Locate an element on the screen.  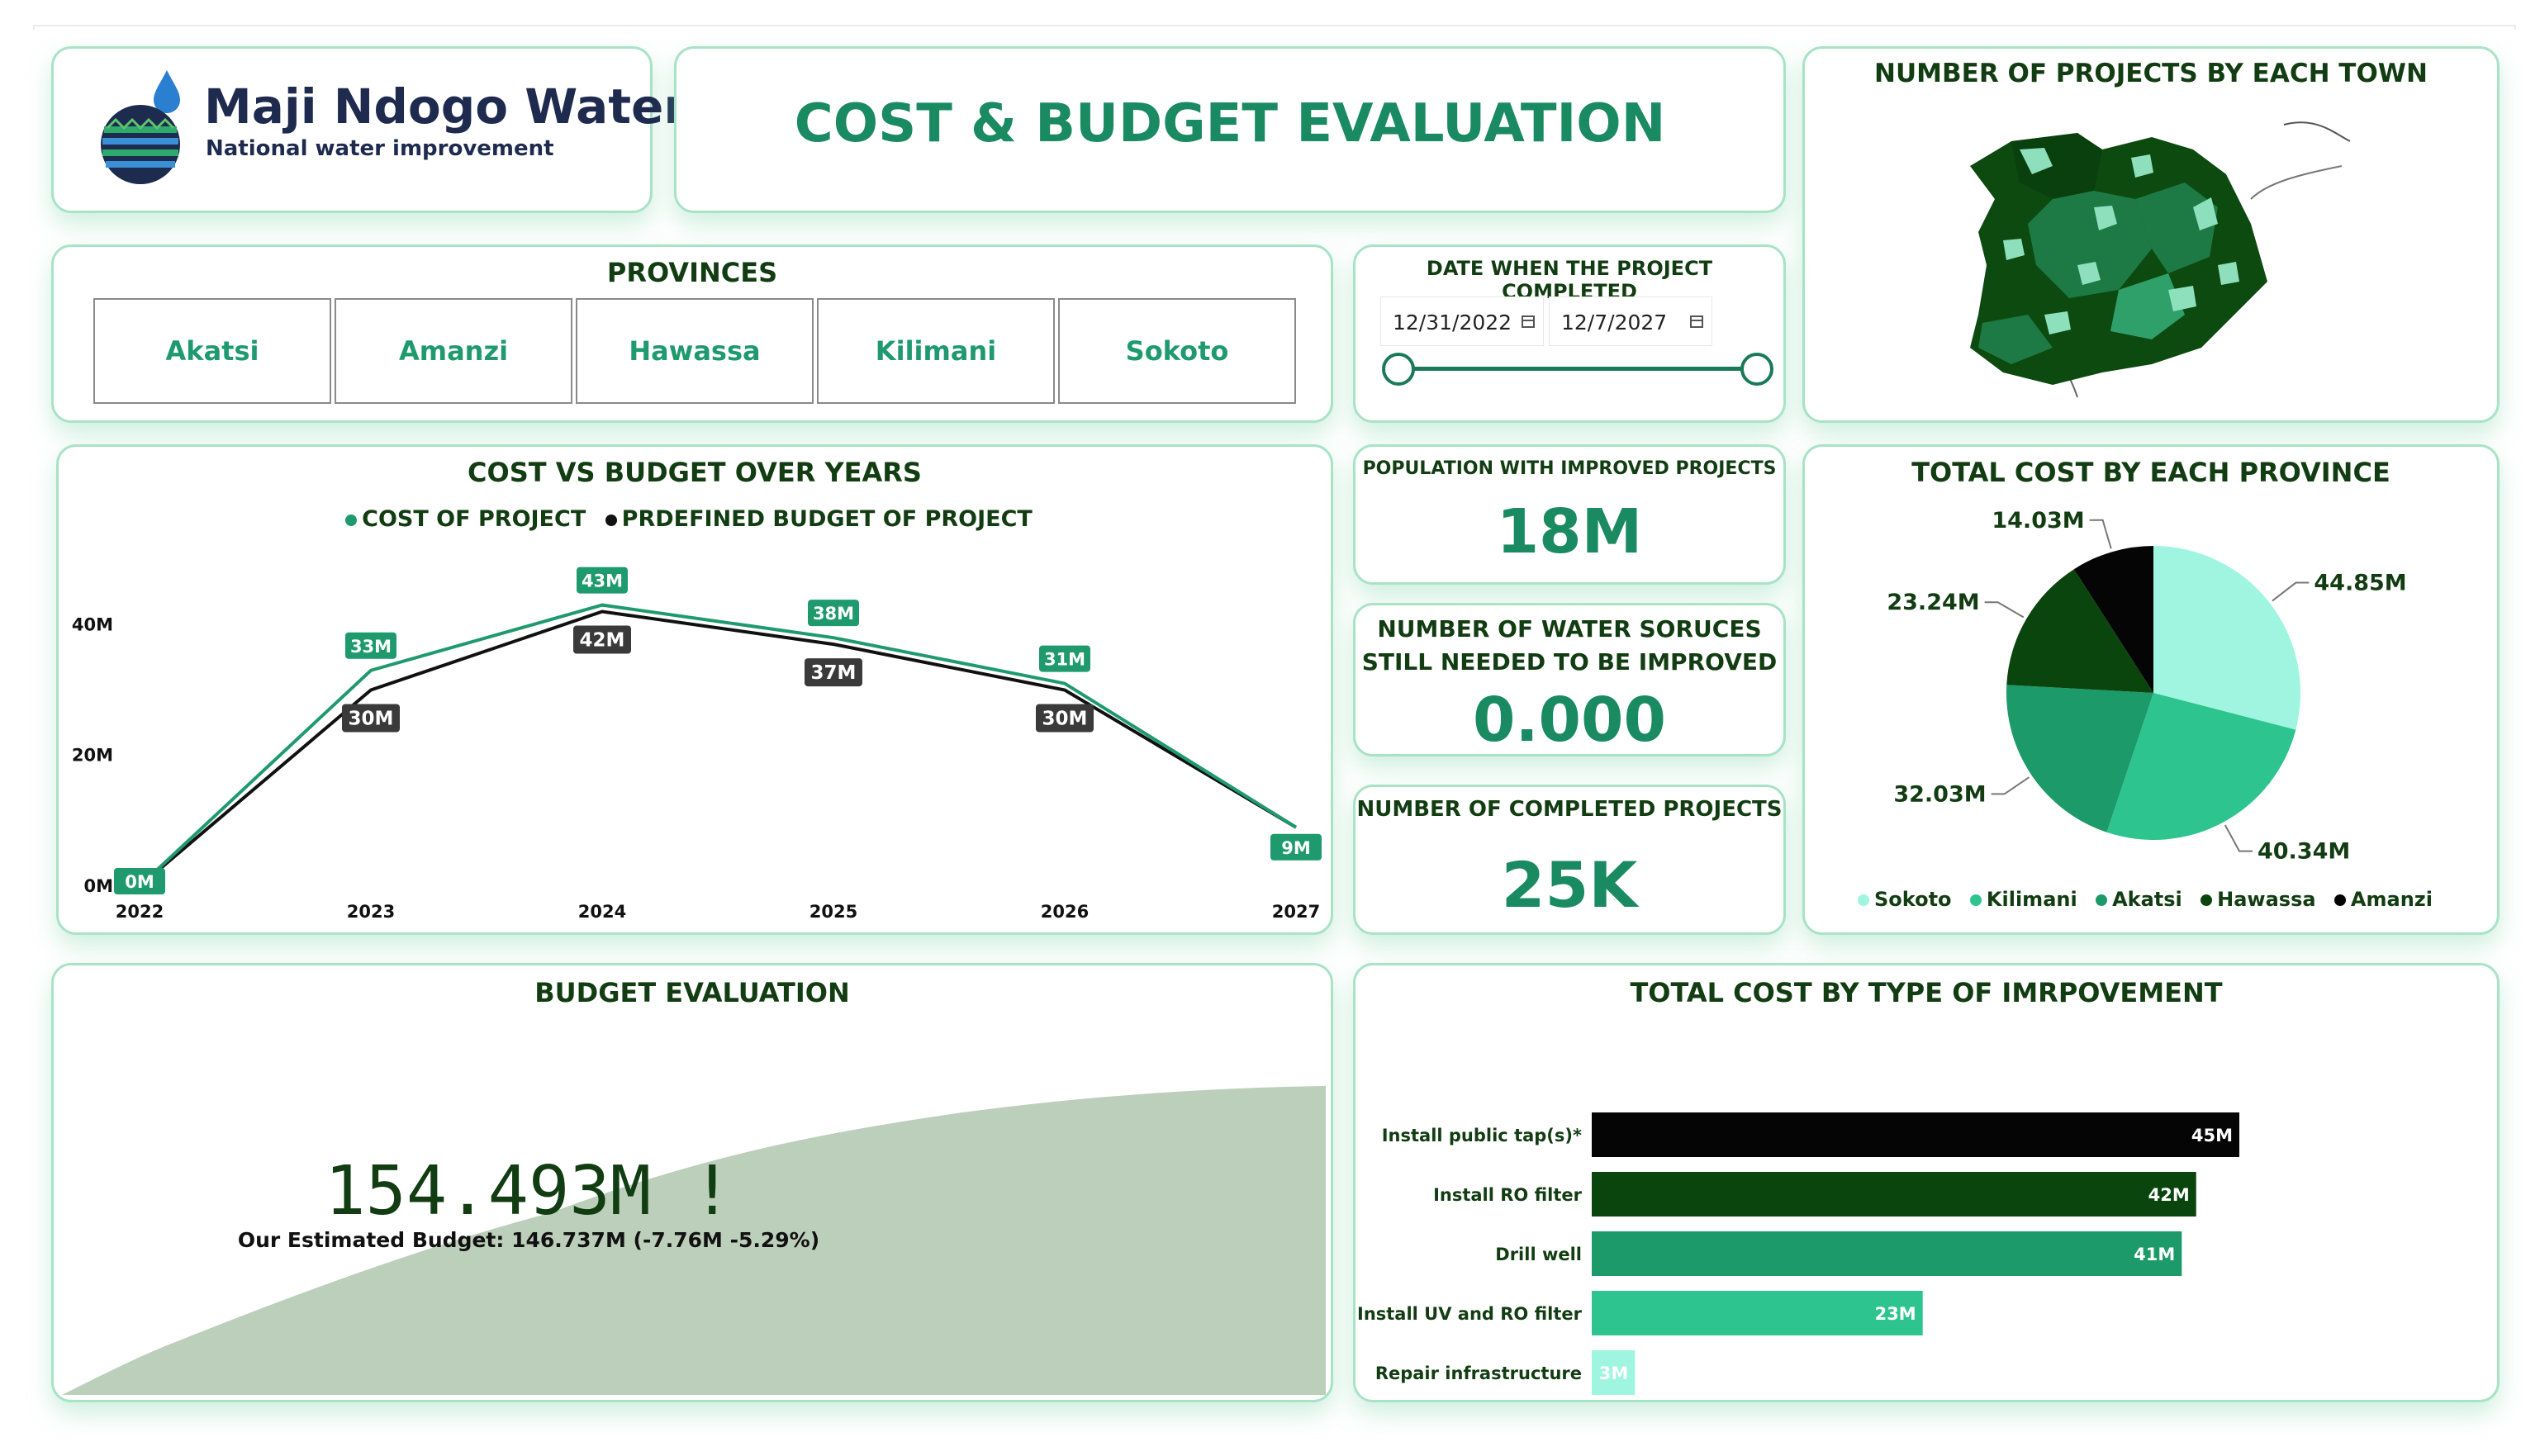
date-slider-track is located at coordinates (1576, 369).